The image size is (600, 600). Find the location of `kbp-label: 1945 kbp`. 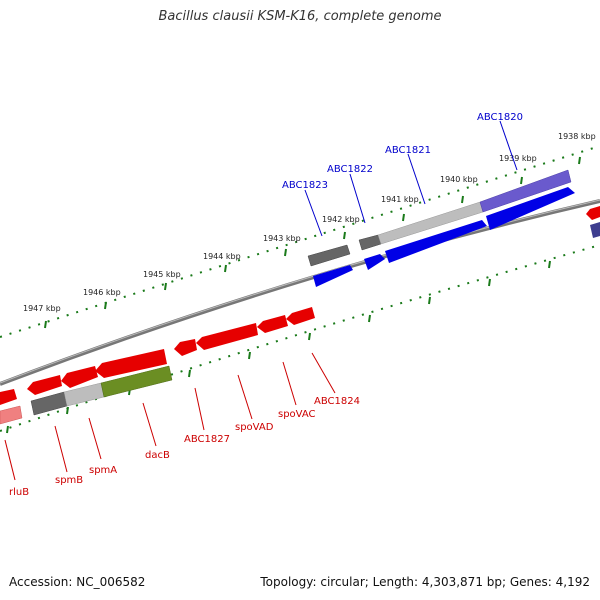

kbp-label: 1945 kbp is located at coordinates (162, 274).